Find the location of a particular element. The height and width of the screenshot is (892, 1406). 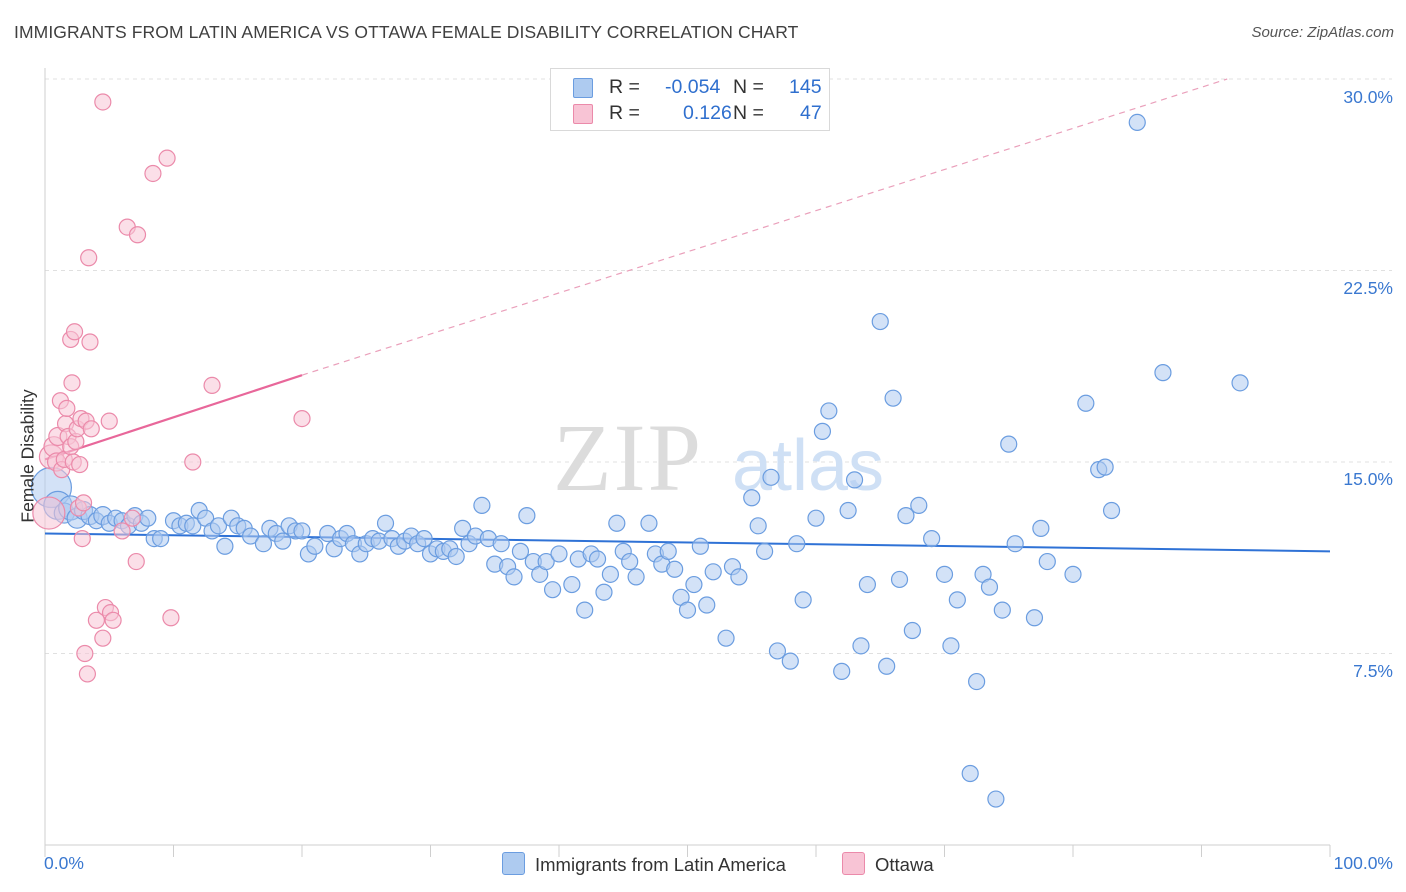

legend-n-value: 47 is located at coordinates (811, 113).